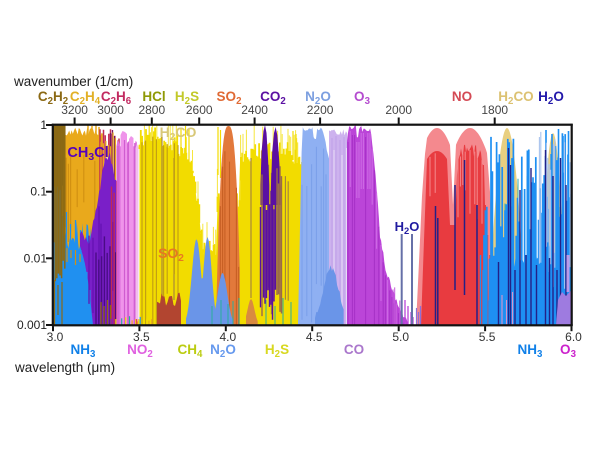 The height and width of the screenshot is (450, 600). What do you see at coordinates (573, 337) in the screenshot?
I see `svg-text: 6.0` at bounding box center [573, 337].